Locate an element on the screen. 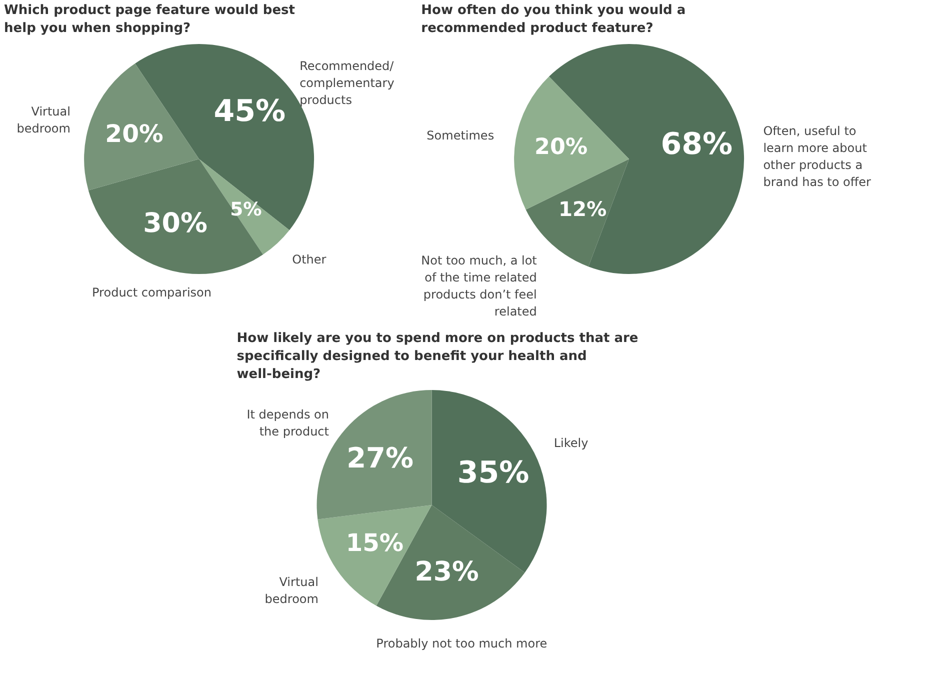  slice-label: Probably not too much more is located at coordinates (462, 643).